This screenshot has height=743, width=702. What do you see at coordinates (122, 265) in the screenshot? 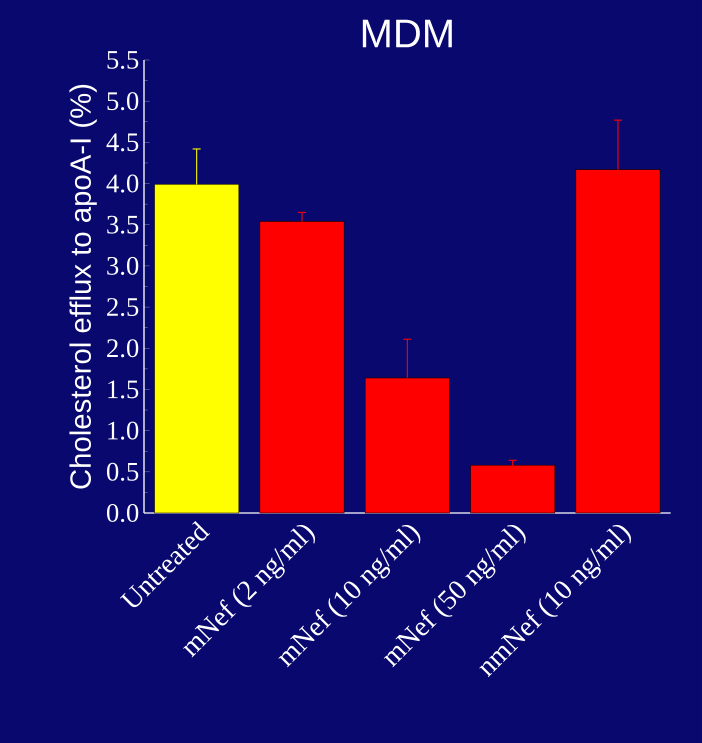
I see `y-tick-label: 3.0` at bounding box center [122, 265].